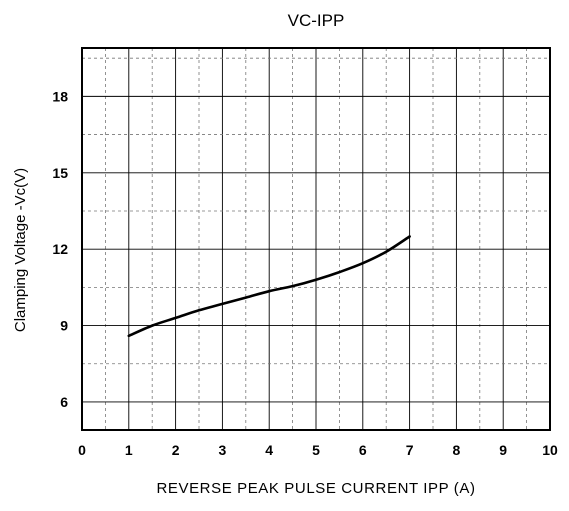 The image size is (569, 511). What do you see at coordinates (269, 450) in the screenshot?
I see `x-tick-label: 4` at bounding box center [269, 450].